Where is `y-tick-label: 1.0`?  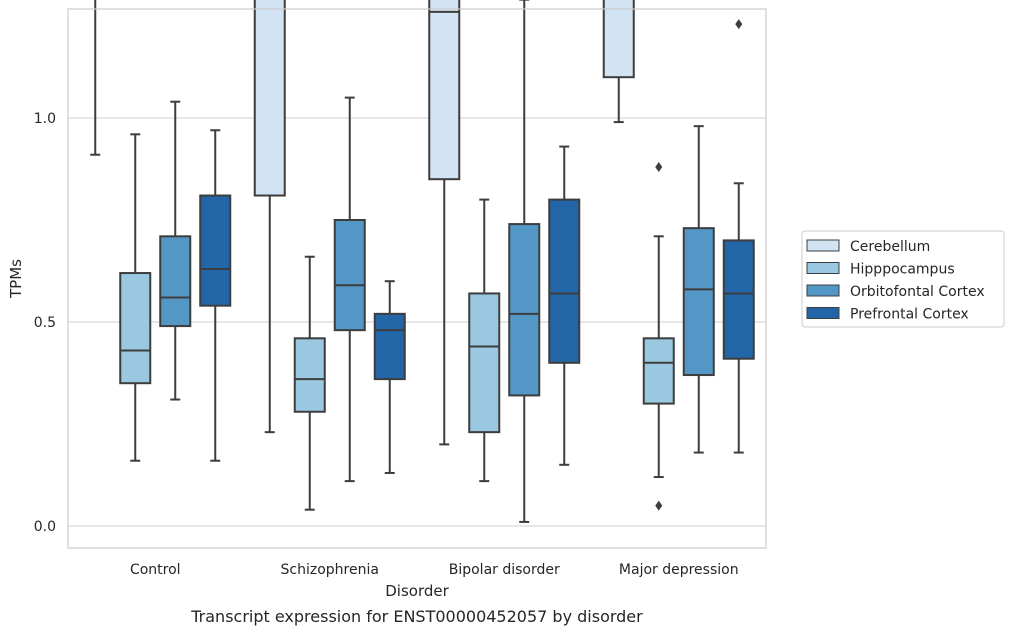
y-tick-label: 1.0 is located at coordinates (45, 119).